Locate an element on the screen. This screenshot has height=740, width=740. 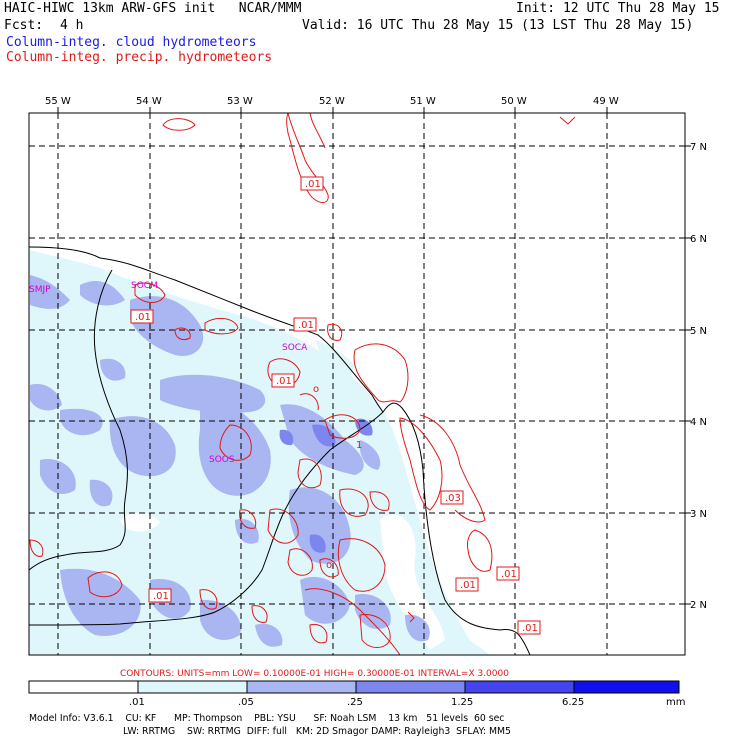
lat-label: 7 N is located at coordinates (698, 147).